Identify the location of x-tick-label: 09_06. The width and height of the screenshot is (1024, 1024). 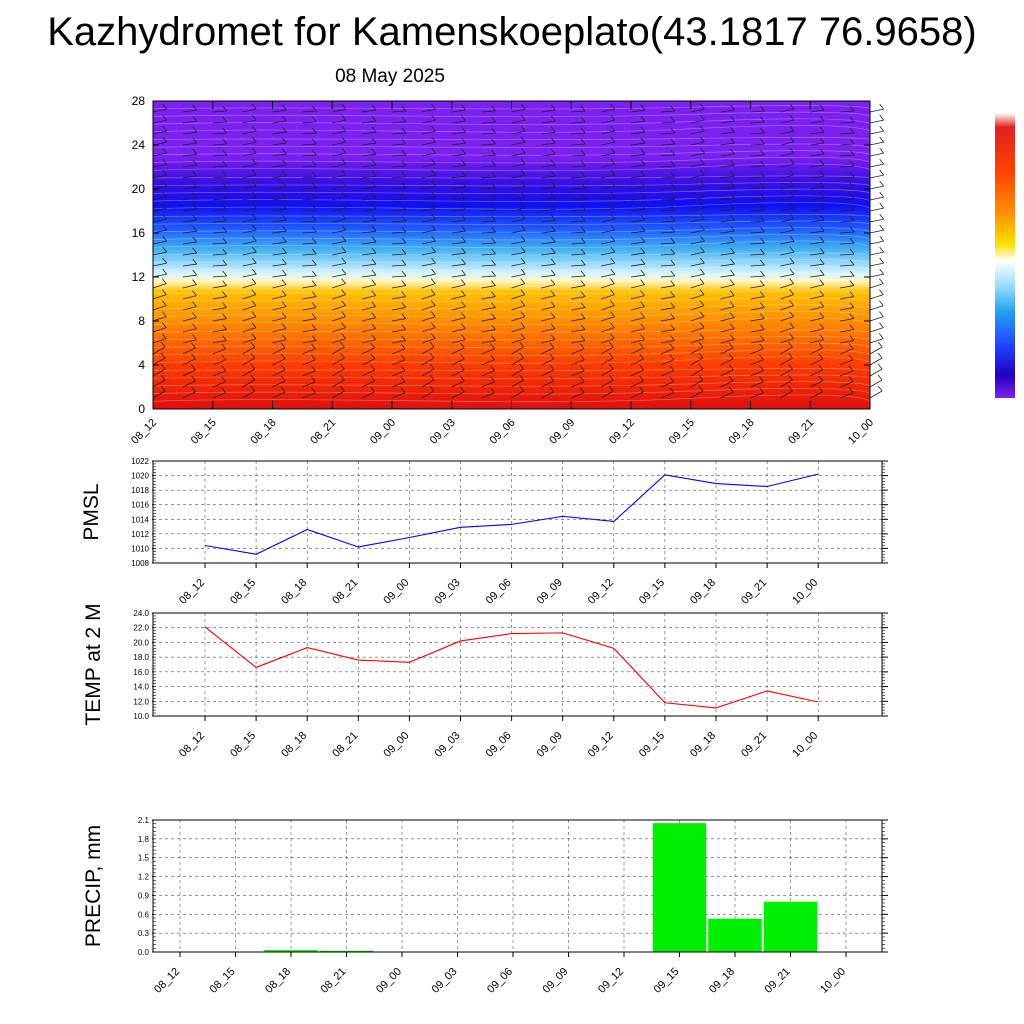
(499, 592).